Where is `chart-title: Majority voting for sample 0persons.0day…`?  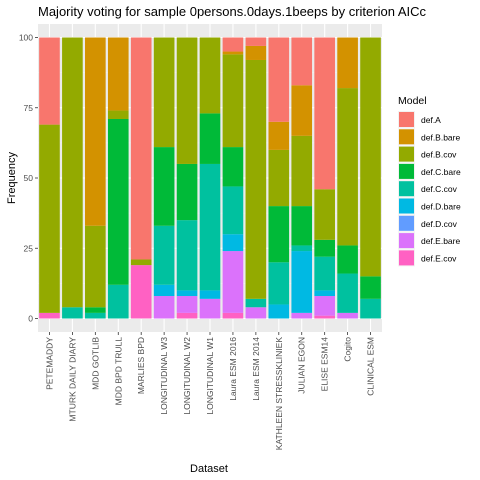
chart-title: Majority voting for sample 0persons.0day… is located at coordinates (232, 11).